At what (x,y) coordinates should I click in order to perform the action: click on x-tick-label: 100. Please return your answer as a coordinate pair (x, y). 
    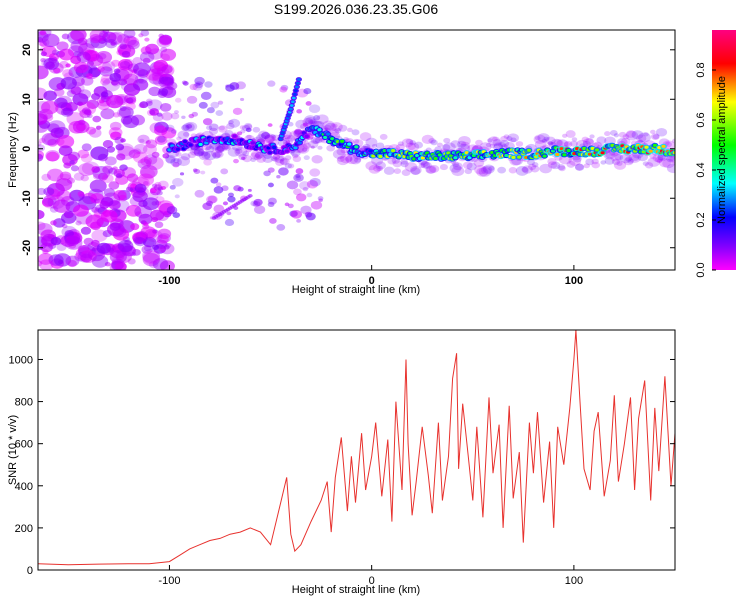
    Looking at the image, I should click on (574, 281).